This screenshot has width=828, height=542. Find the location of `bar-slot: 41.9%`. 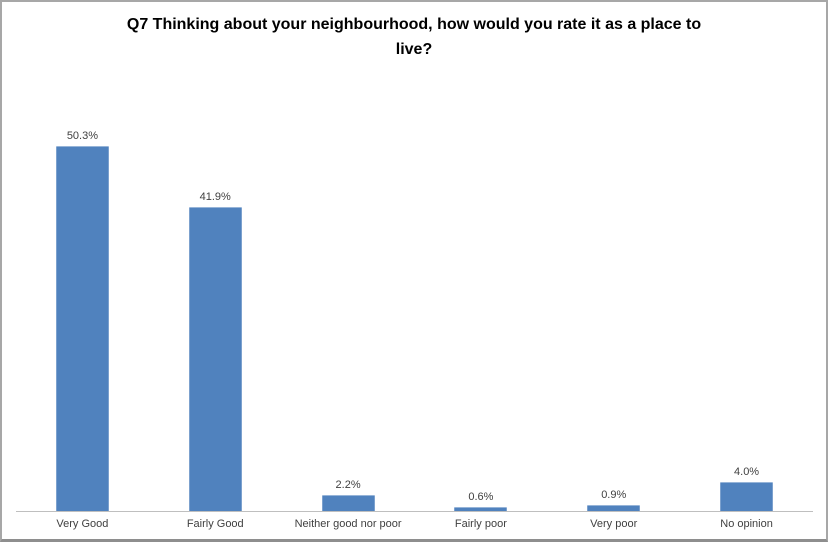

bar-slot: 41.9% is located at coordinates (215, 293).